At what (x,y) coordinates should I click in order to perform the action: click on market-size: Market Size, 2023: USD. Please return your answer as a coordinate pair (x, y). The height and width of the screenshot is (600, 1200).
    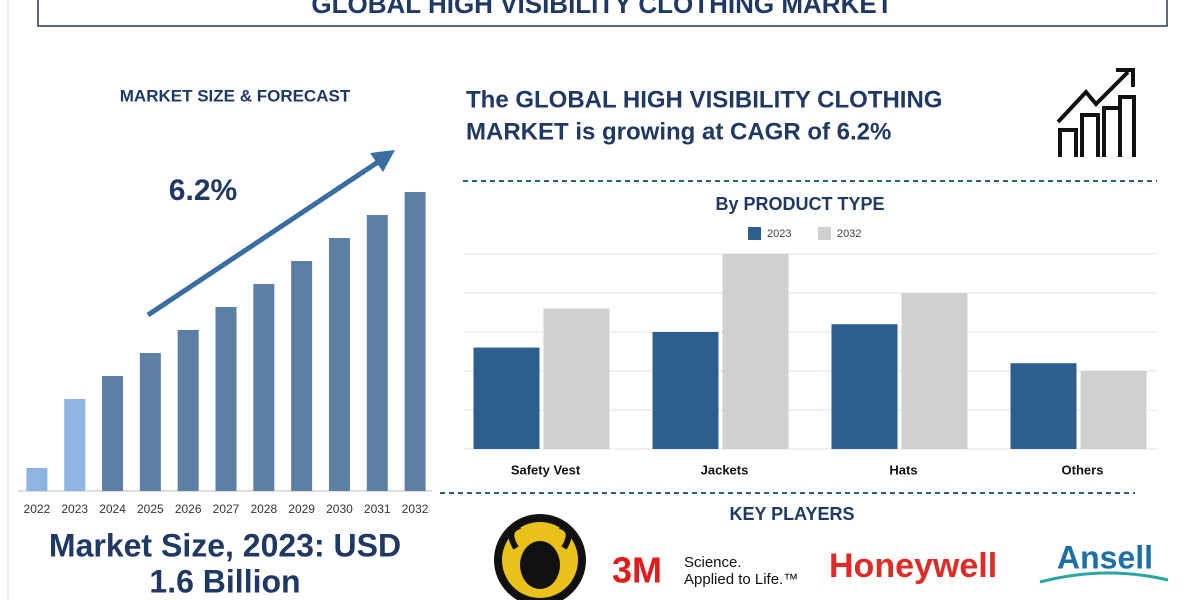
    Looking at the image, I should click on (225, 545).